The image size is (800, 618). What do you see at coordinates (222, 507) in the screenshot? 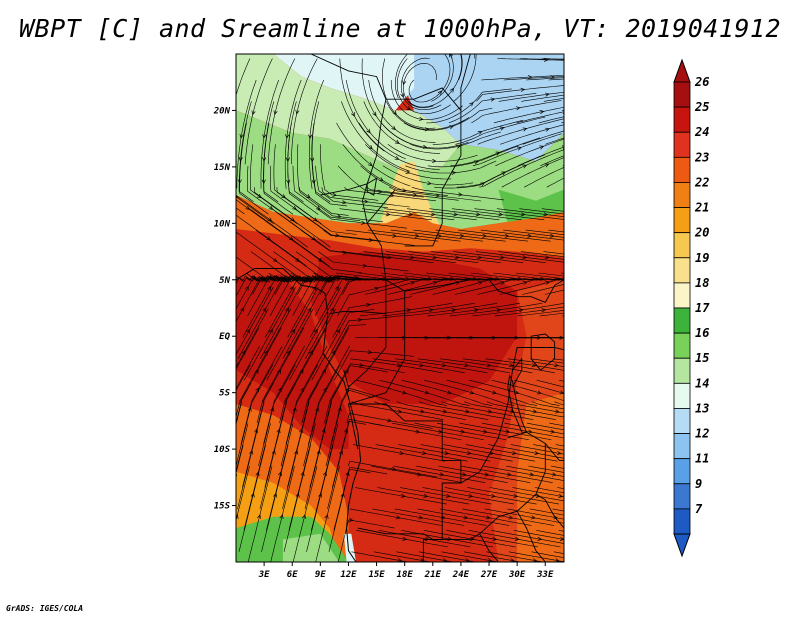
I see `lat-tick-label: 15S` at bounding box center [222, 507].